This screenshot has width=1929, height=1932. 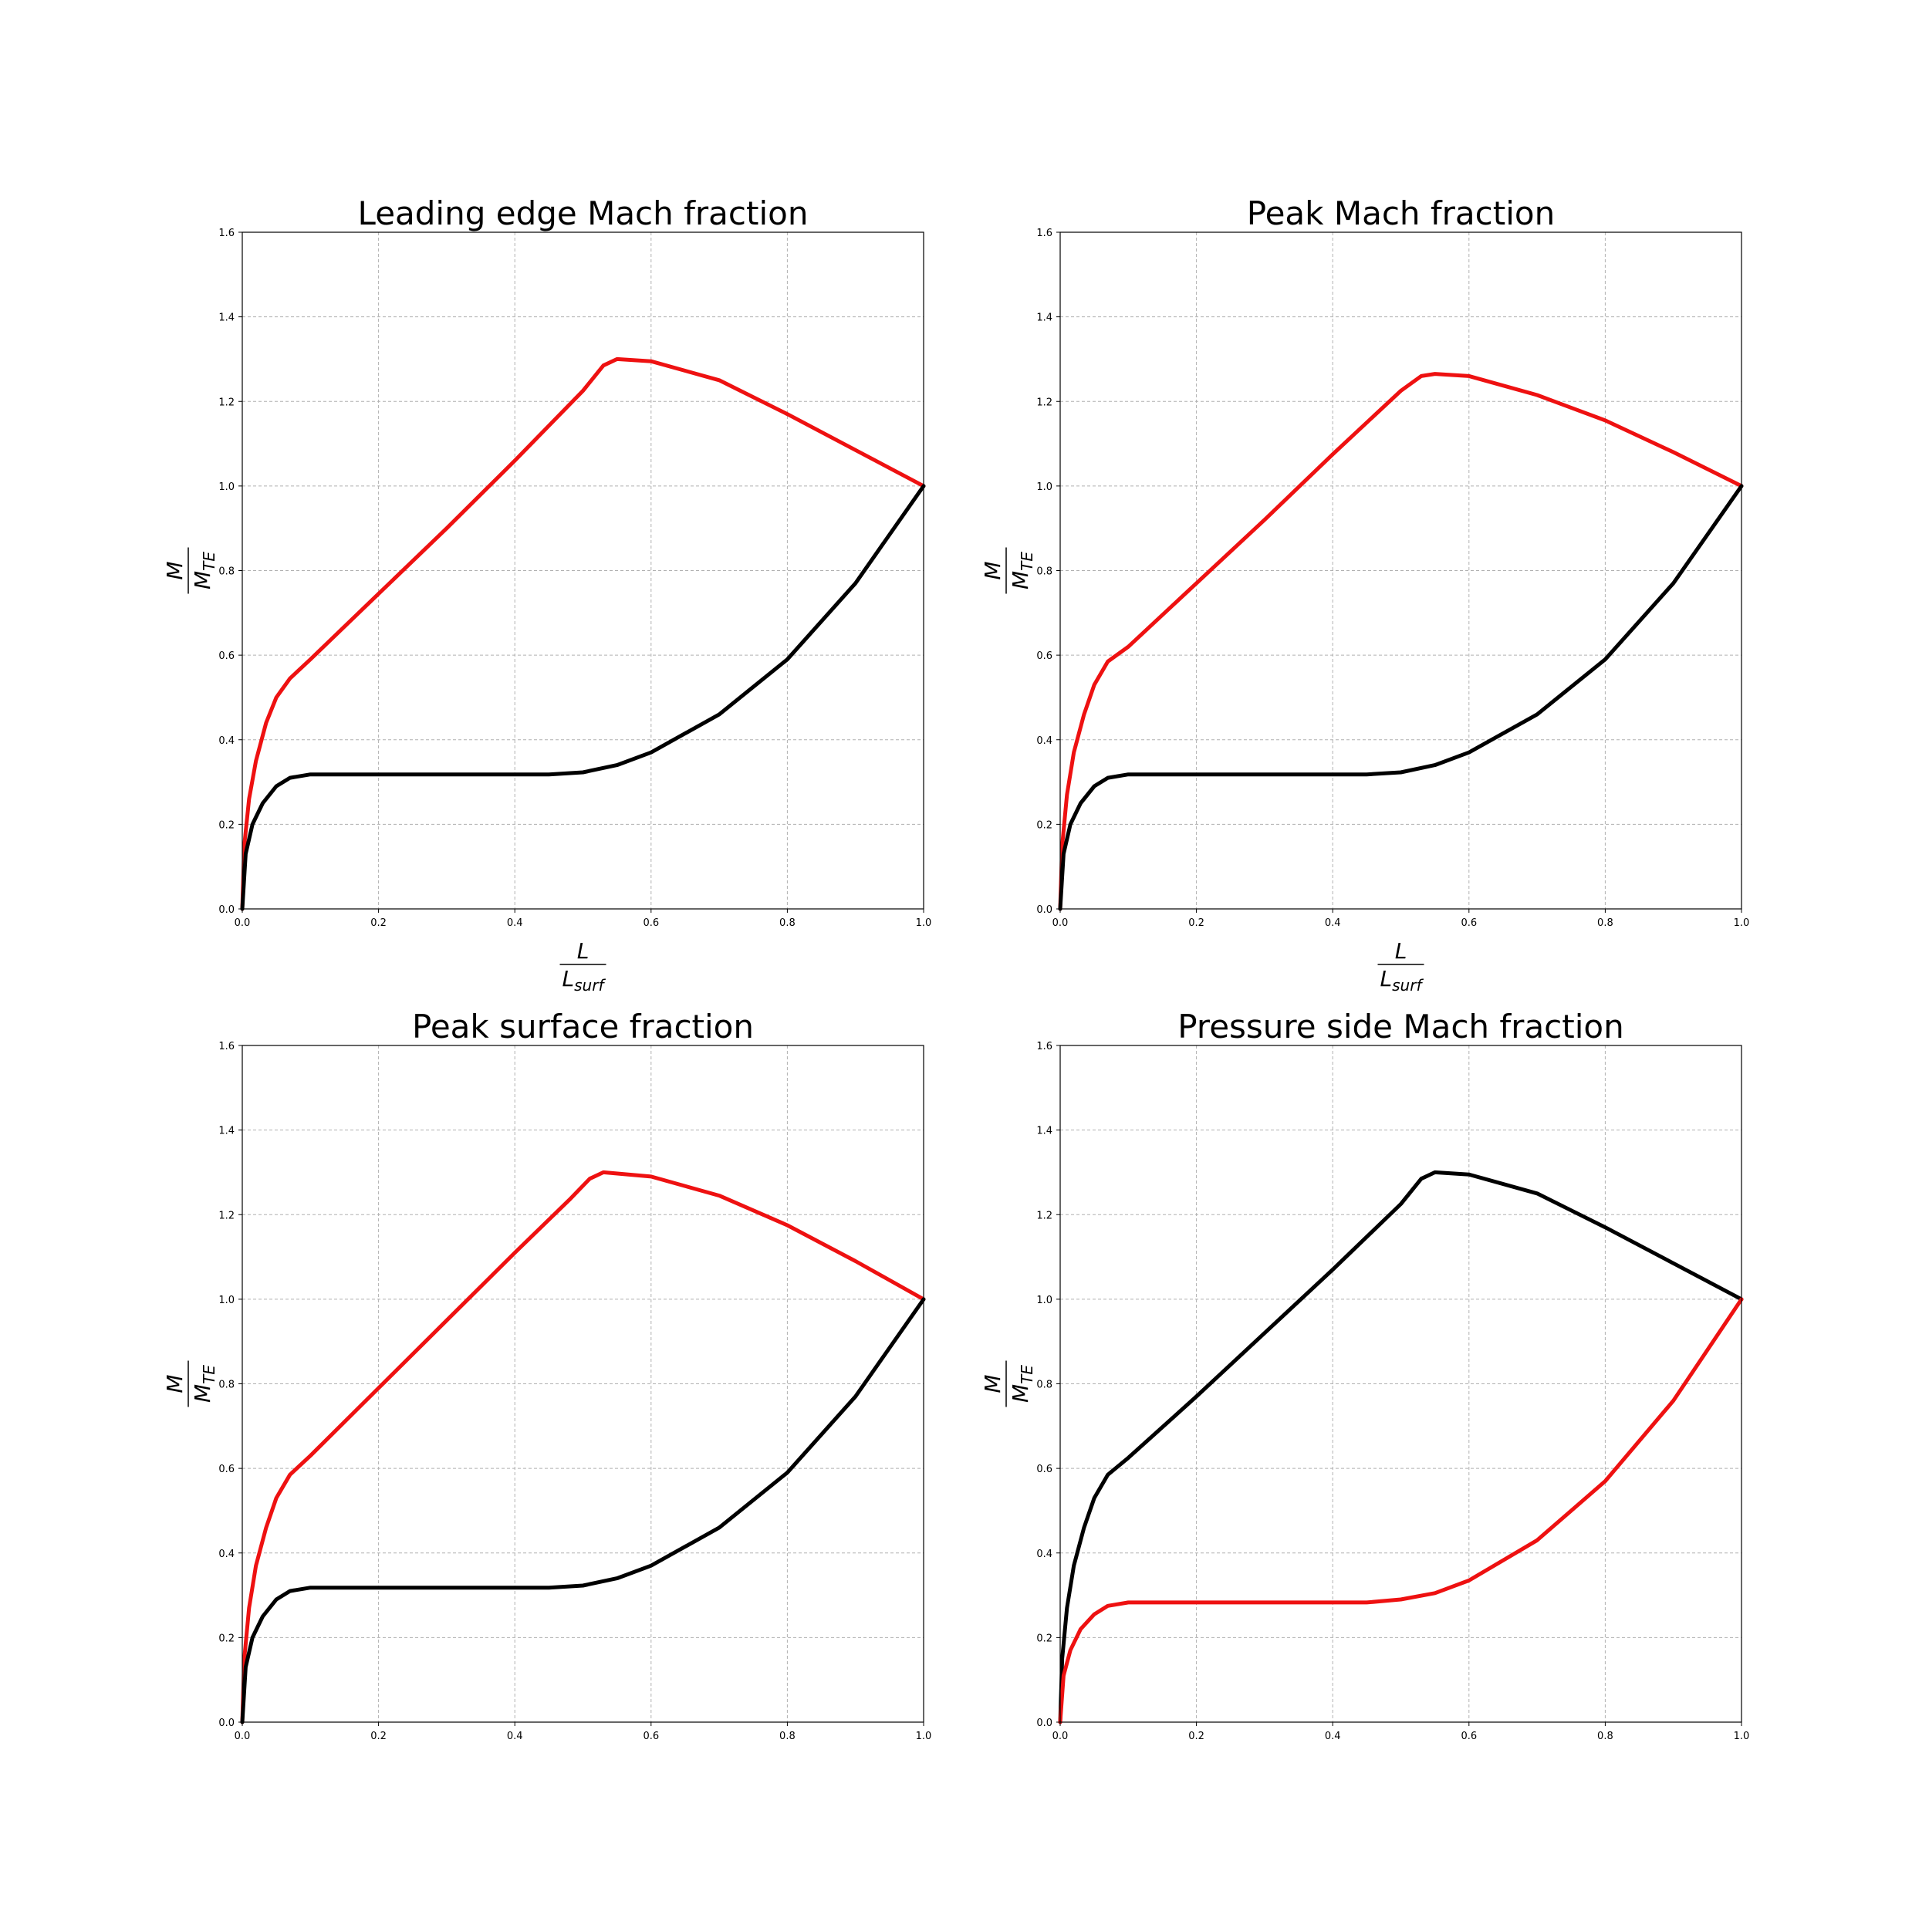 What do you see at coordinates (583, 1026) in the screenshot?
I see `panel-title: Peak surface fraction` at bounding box center [583, 1026].